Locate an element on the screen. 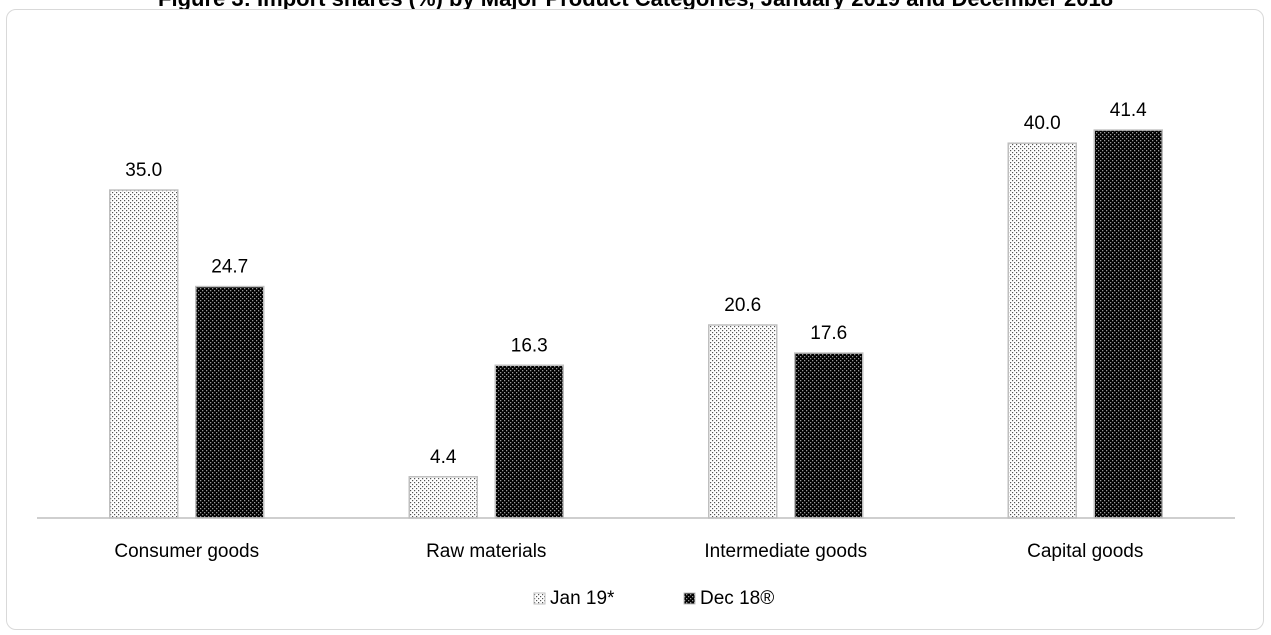 The height and width of the screenshot is (635, 1271). category-label-1: Raw materials is located at coordinates (486, 551).